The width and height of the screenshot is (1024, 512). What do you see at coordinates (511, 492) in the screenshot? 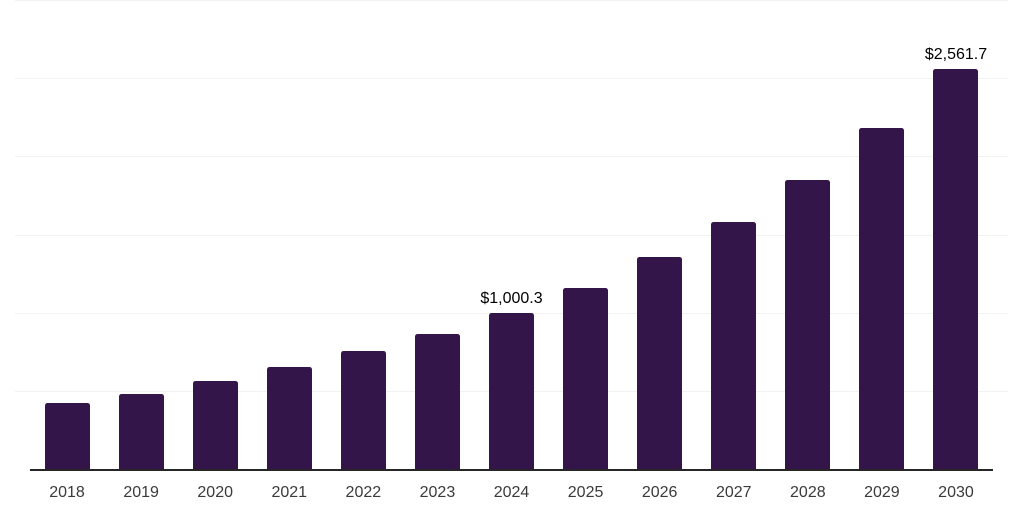
I see `x-tick-2024: 2024` at bounding box center [511, 492].